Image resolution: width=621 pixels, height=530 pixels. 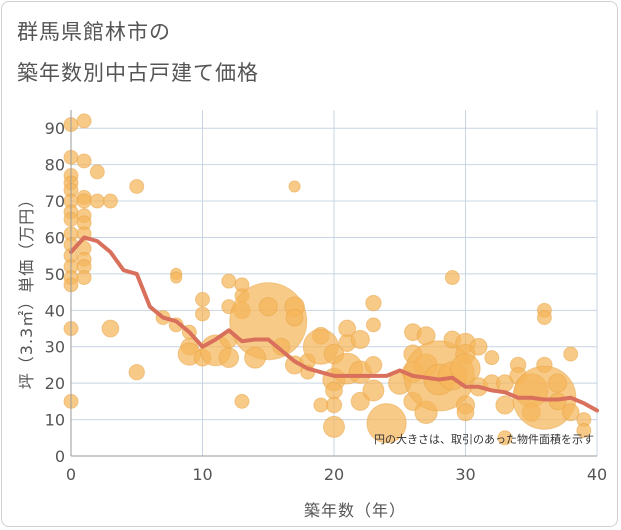 What do you see at coordinates (55, 201) in the screenshot?
I see `y-tick-label: 70` at bounding box center [55, 201].